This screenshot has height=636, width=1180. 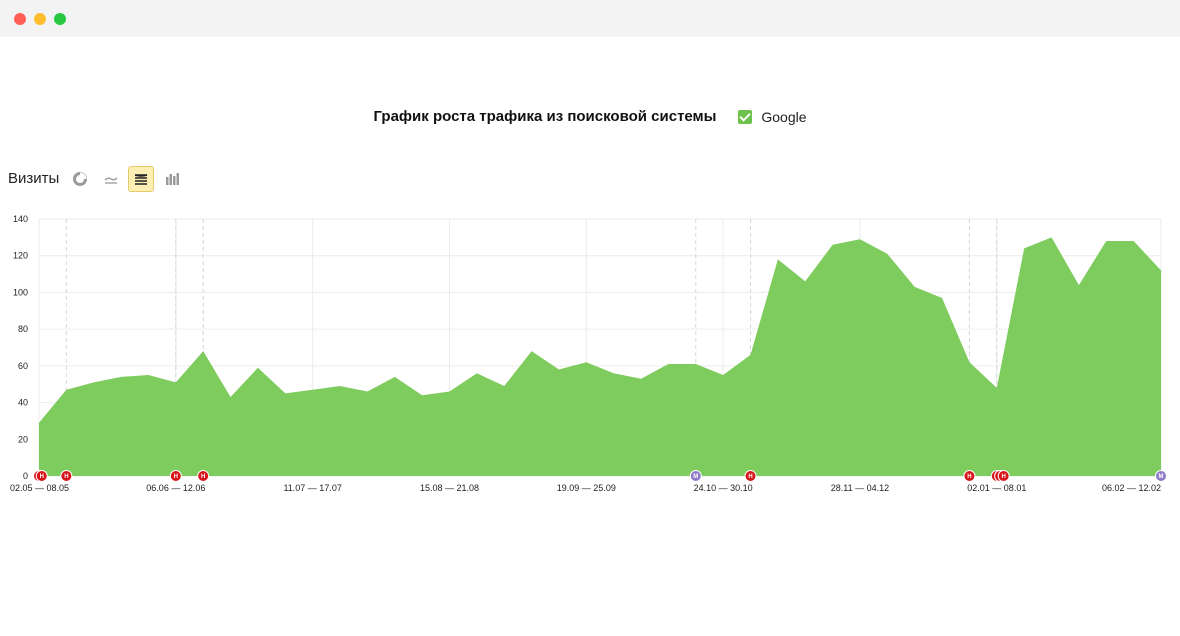 I want to click on y-tick-label: 100, so click(x=20, y=292).